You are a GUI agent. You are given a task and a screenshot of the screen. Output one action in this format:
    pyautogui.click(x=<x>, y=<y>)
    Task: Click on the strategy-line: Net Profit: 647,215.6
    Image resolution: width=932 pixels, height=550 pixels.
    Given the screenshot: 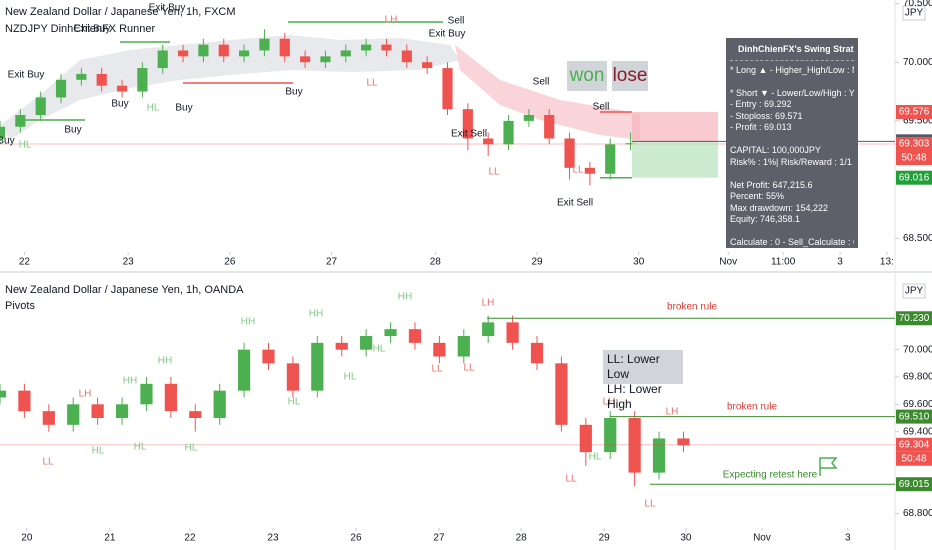 What is the action you would take?
    pyautogui.click(x=771, y=184)
    